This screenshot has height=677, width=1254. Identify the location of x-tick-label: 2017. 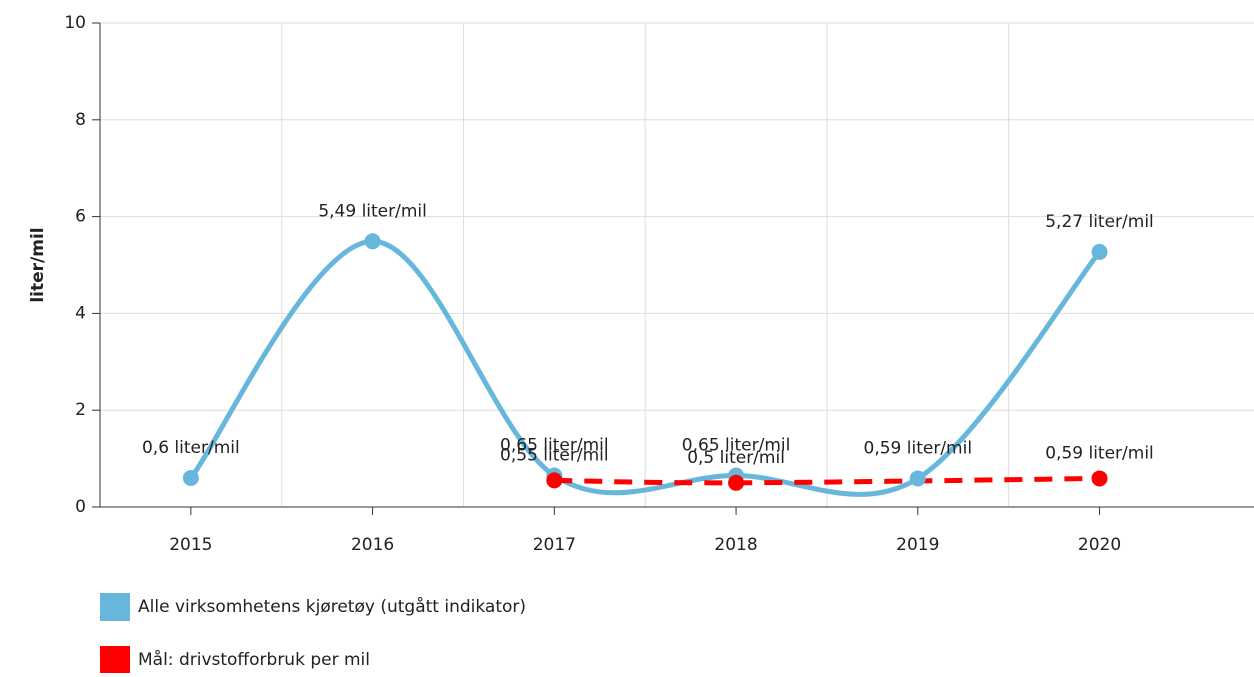
(554, 545).